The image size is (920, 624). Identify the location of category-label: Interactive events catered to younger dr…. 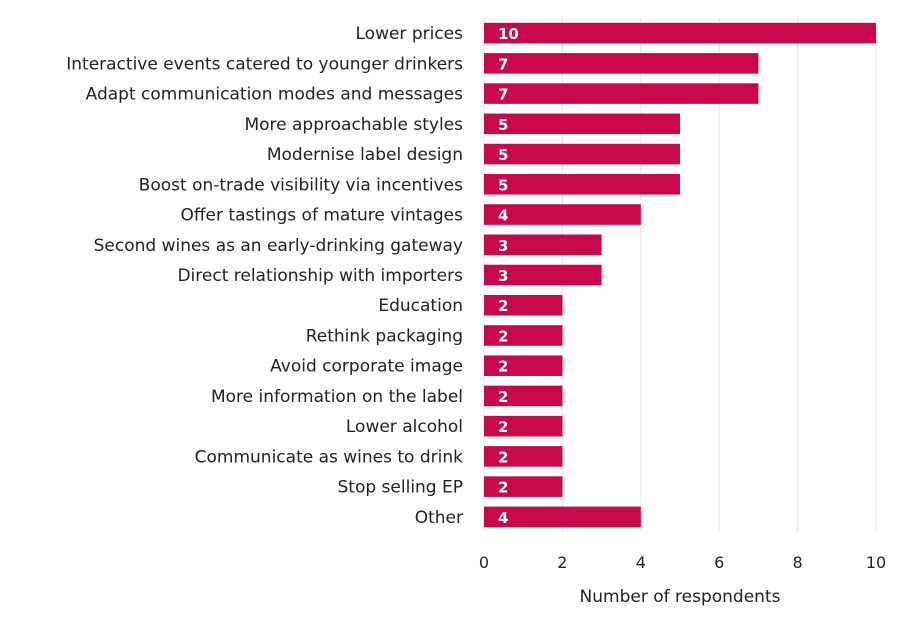
(264, 64).